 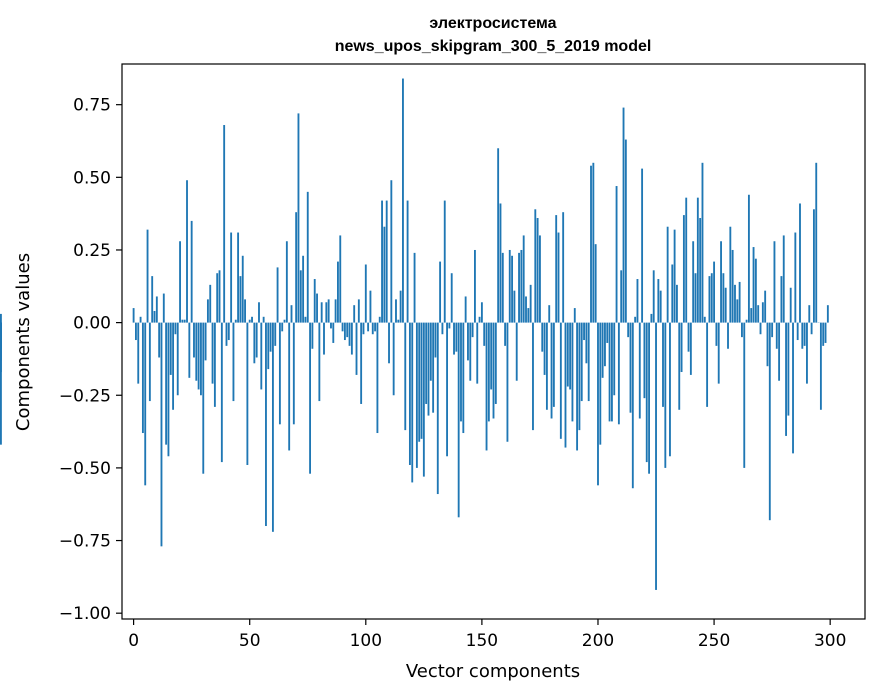 What do you see at coordinates (85, 469) in the screenshot?
I see `y-tick-label: −0.50` at bounding box center [85, 469].